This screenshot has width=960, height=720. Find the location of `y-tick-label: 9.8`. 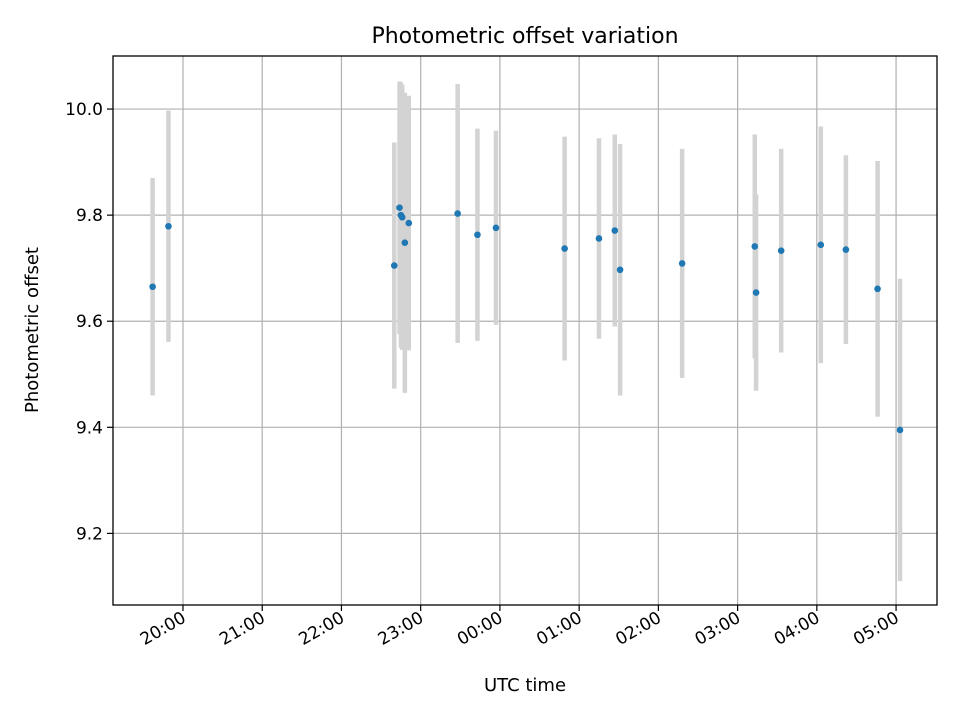

y-tick-label: 9.8 is located at coordinates (89, 216).